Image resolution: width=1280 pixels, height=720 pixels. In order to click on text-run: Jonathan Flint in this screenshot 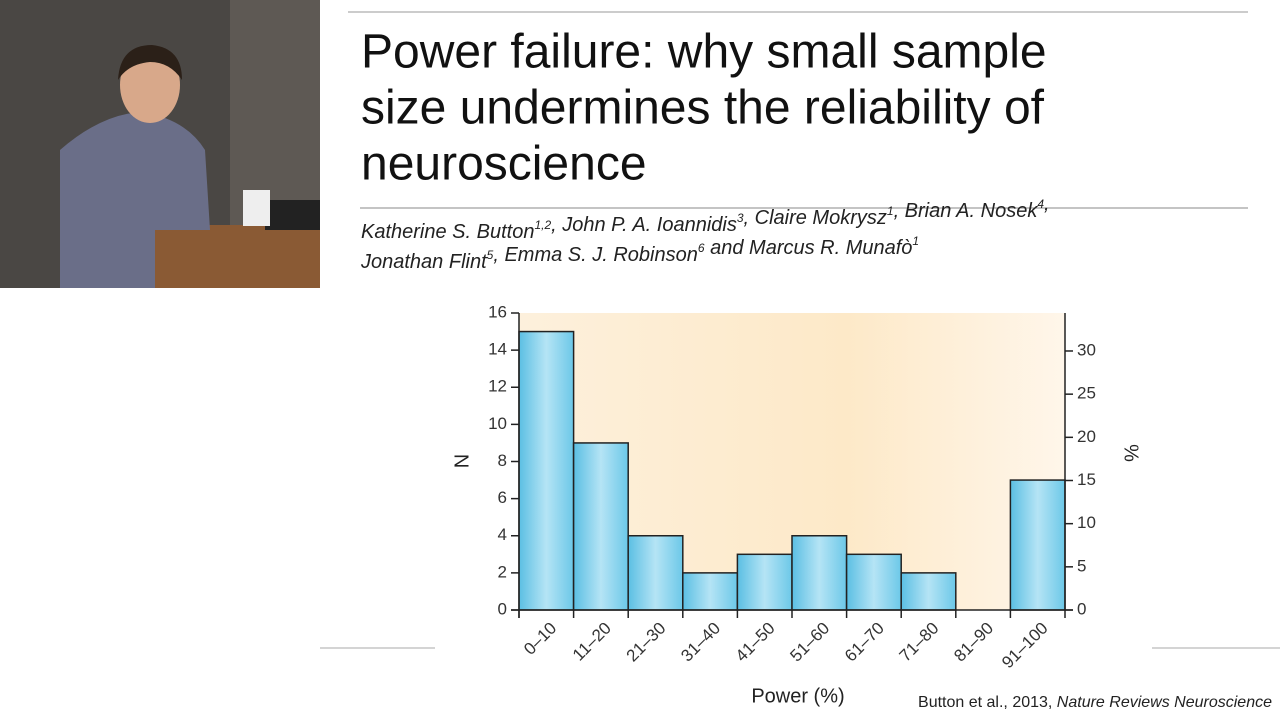, I will do `click(424, 262)`.